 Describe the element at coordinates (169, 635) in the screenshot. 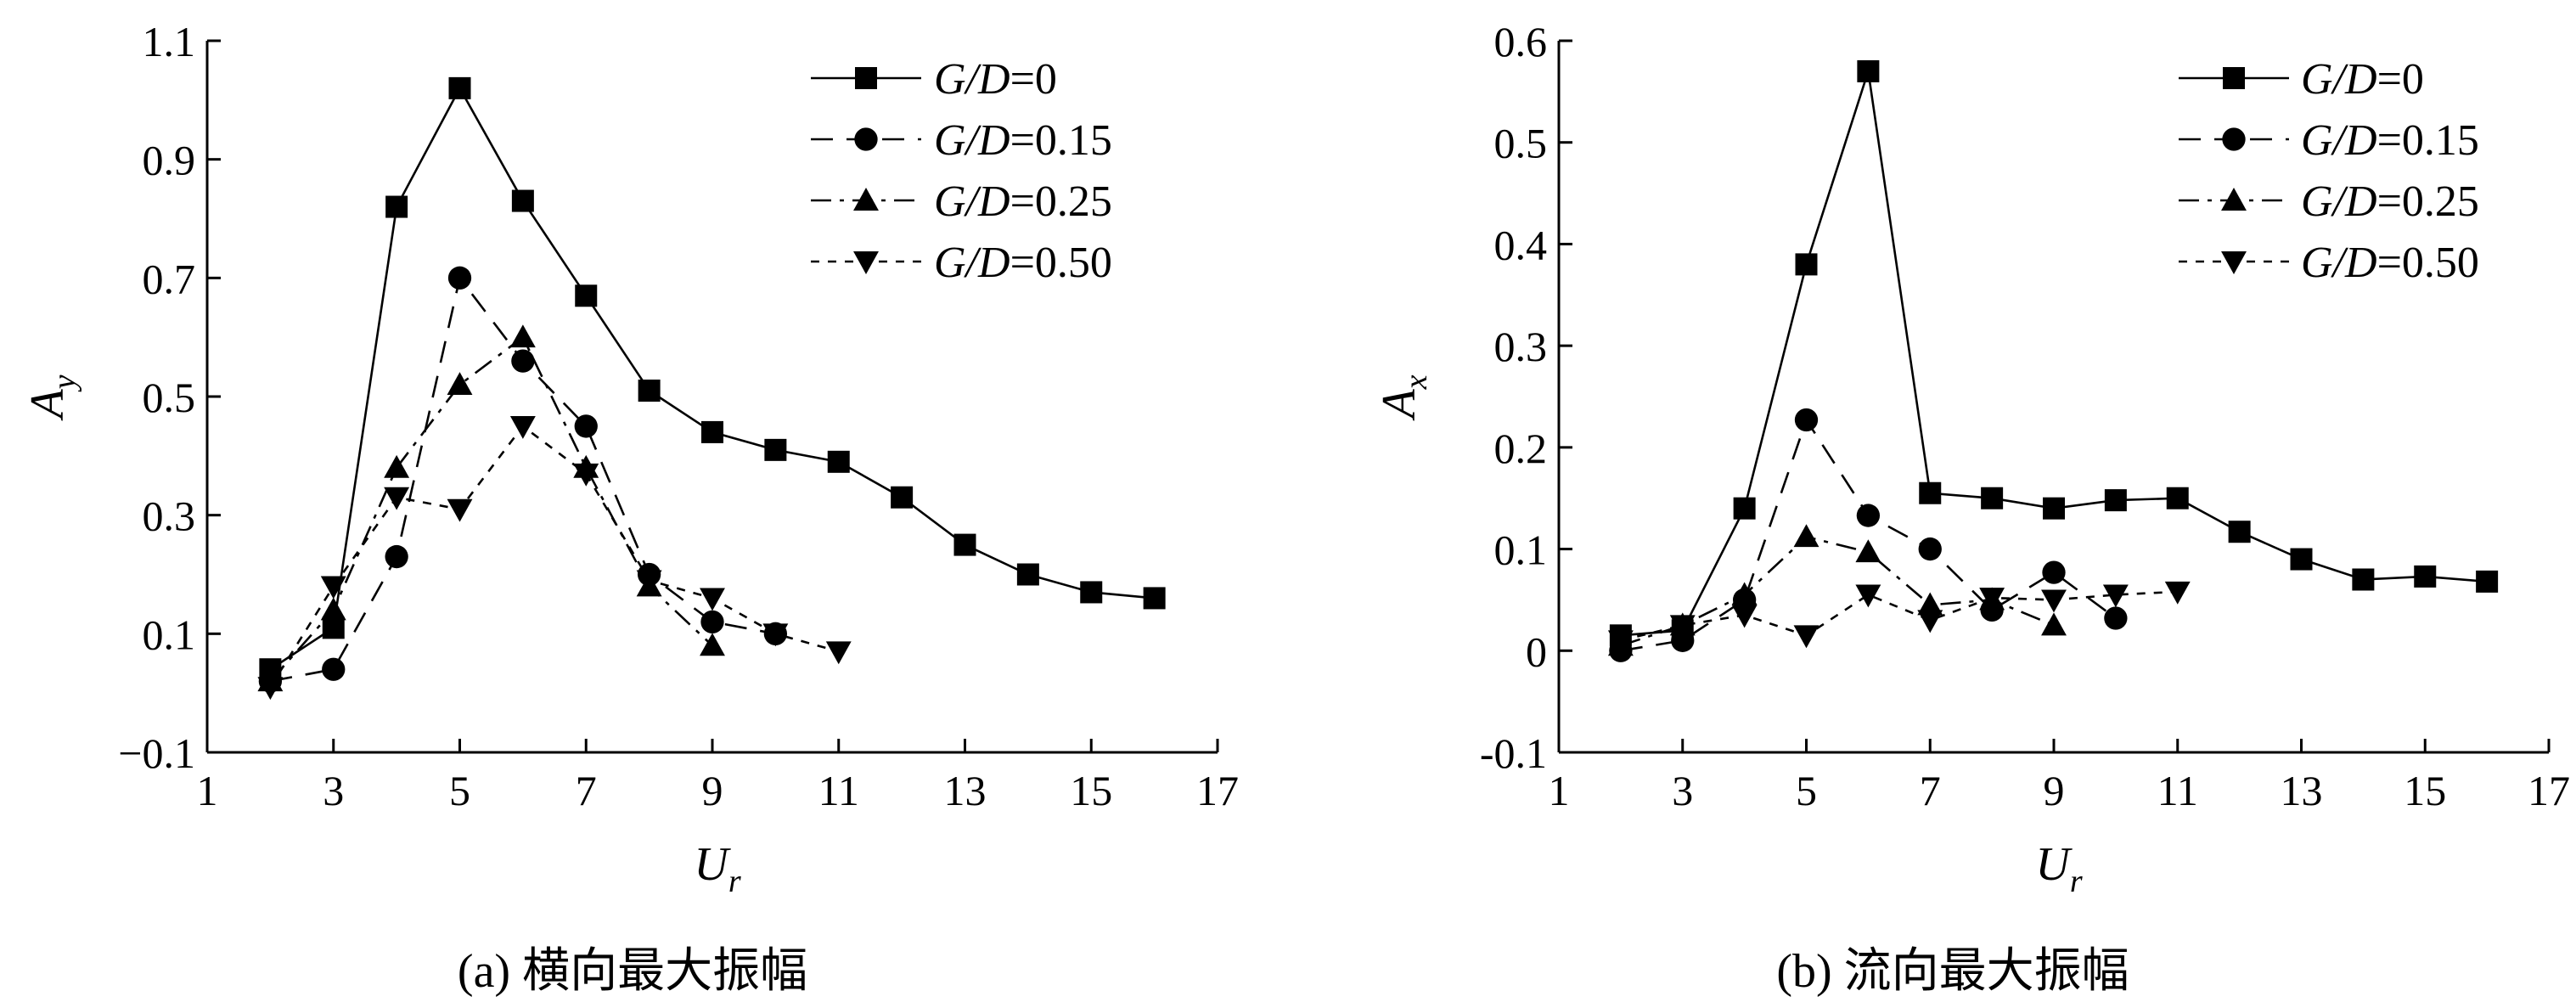

I see `y-tick-label: 0.1` at that location.